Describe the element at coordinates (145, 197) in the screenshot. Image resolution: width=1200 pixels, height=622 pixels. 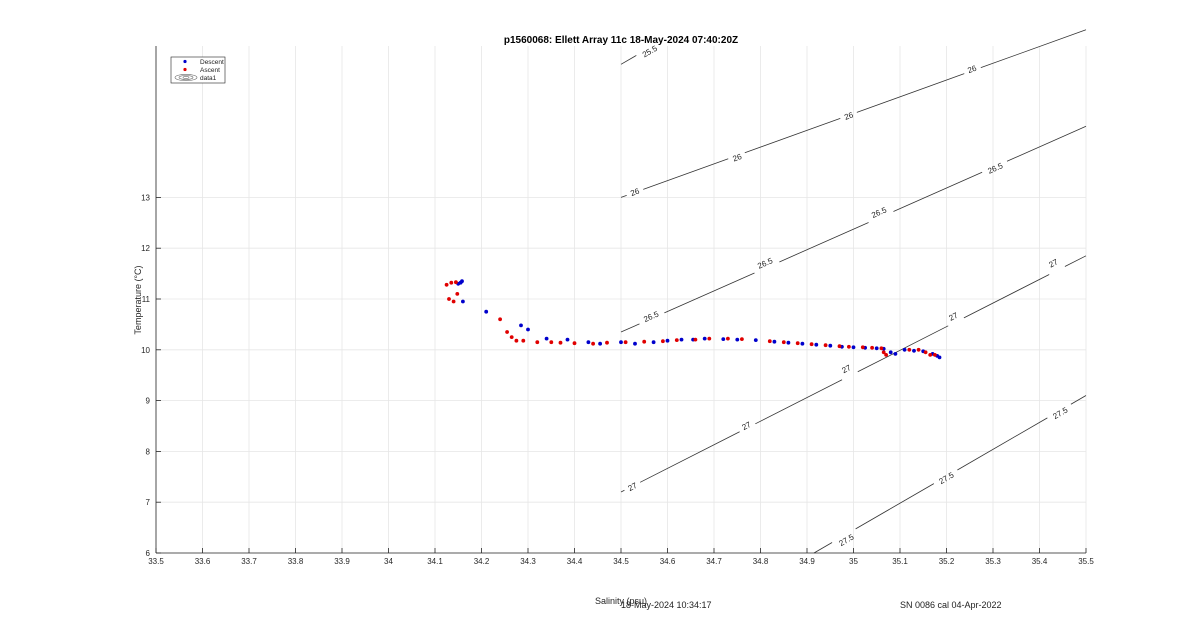
I see `y-tick-label: 13` at that location.